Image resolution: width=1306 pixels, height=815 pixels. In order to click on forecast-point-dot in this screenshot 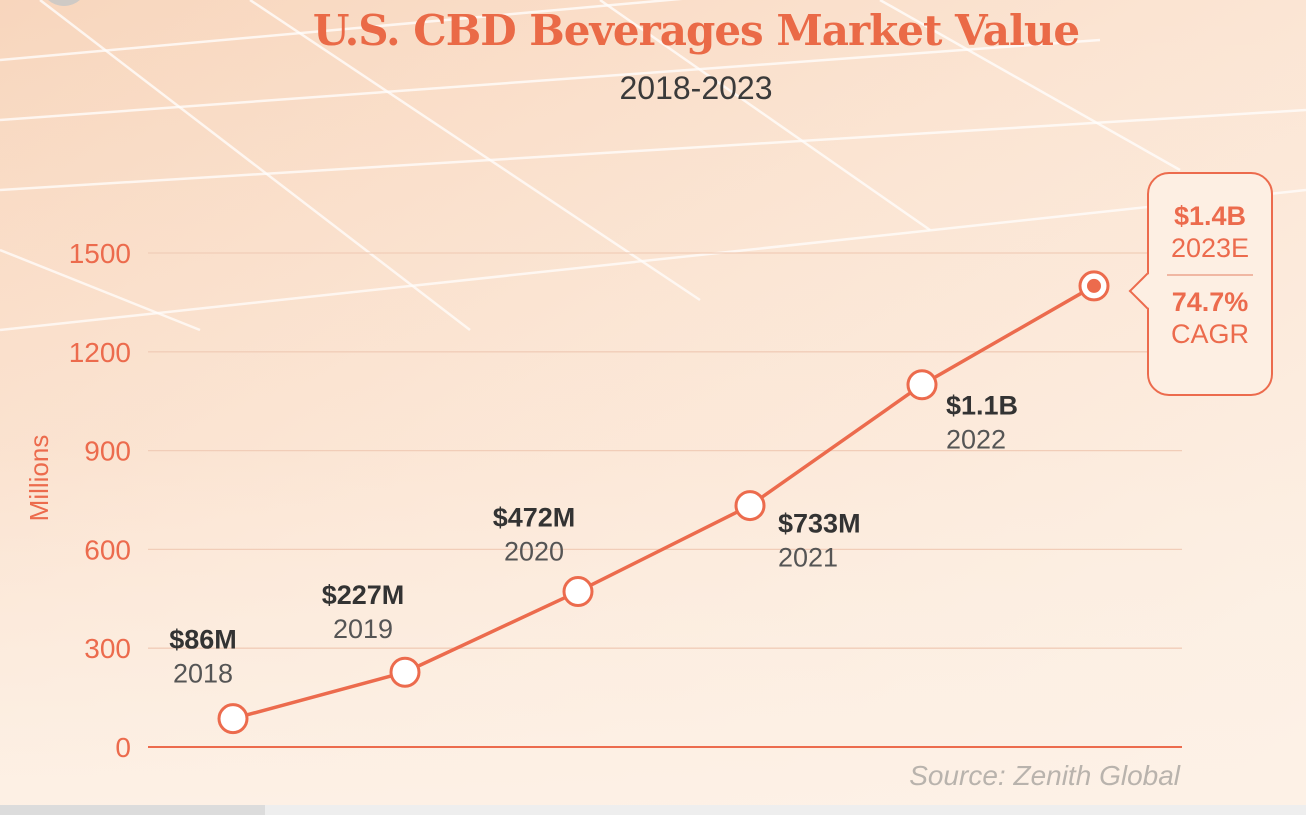, I will do `click(1094, 285)`.